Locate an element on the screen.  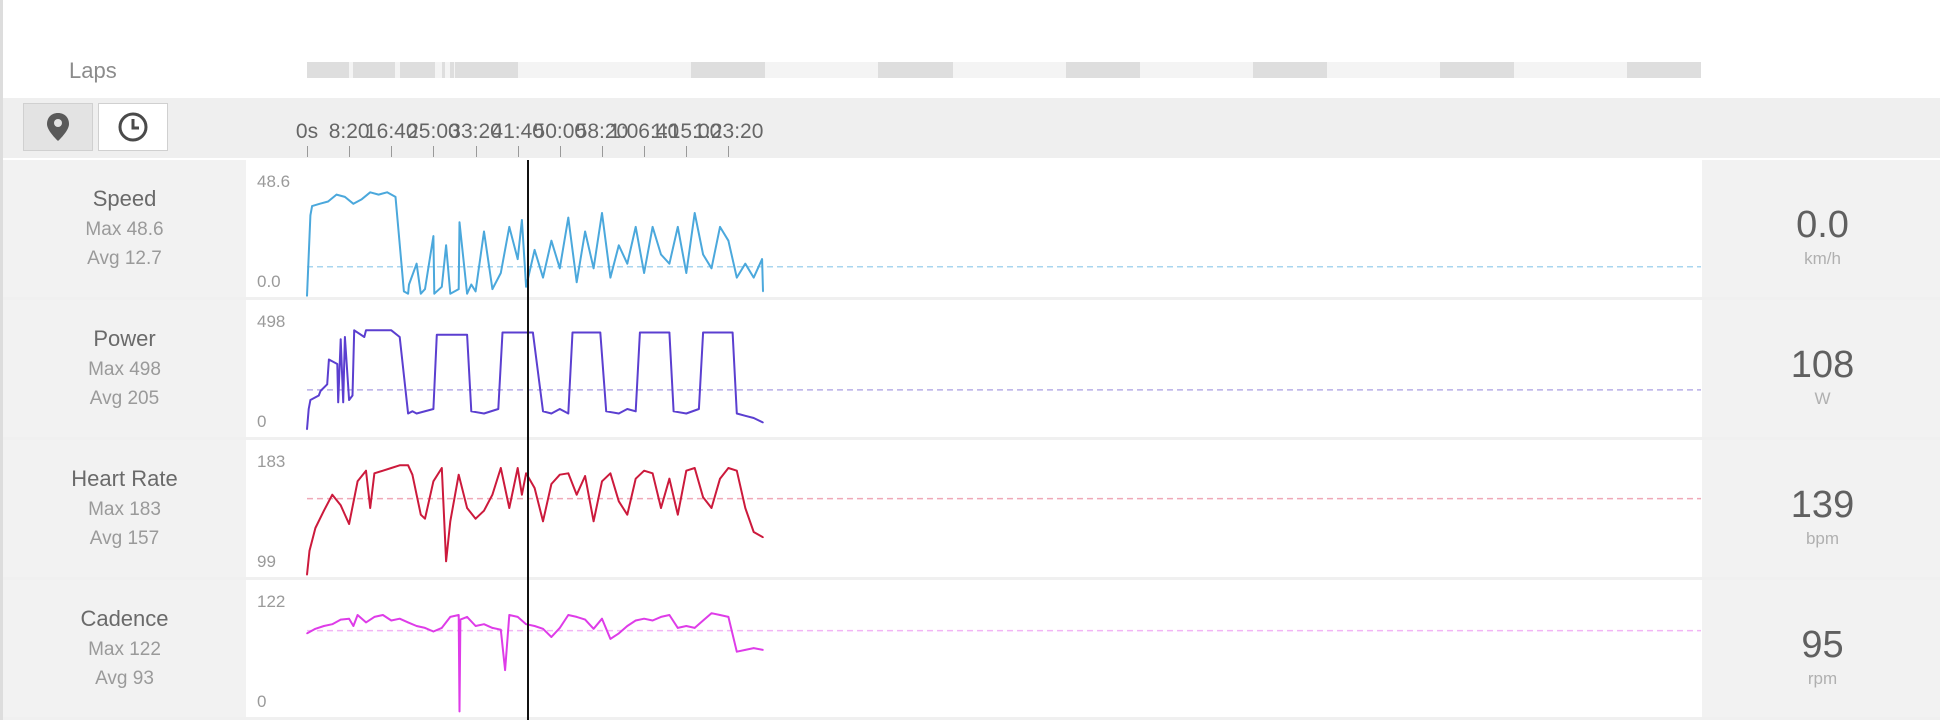
metric-max: Max 498 is located at coordinates (124, 369).